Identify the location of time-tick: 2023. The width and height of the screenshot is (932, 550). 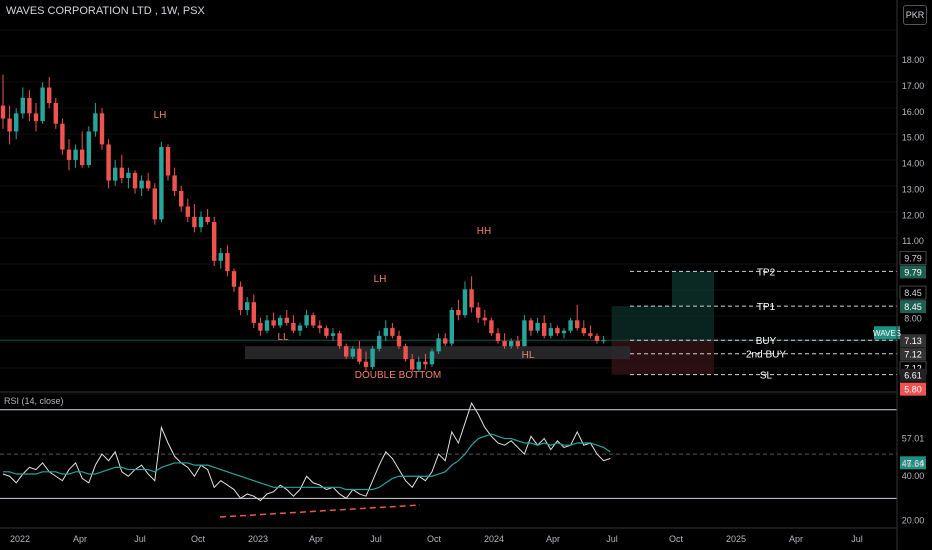
(258, 539).